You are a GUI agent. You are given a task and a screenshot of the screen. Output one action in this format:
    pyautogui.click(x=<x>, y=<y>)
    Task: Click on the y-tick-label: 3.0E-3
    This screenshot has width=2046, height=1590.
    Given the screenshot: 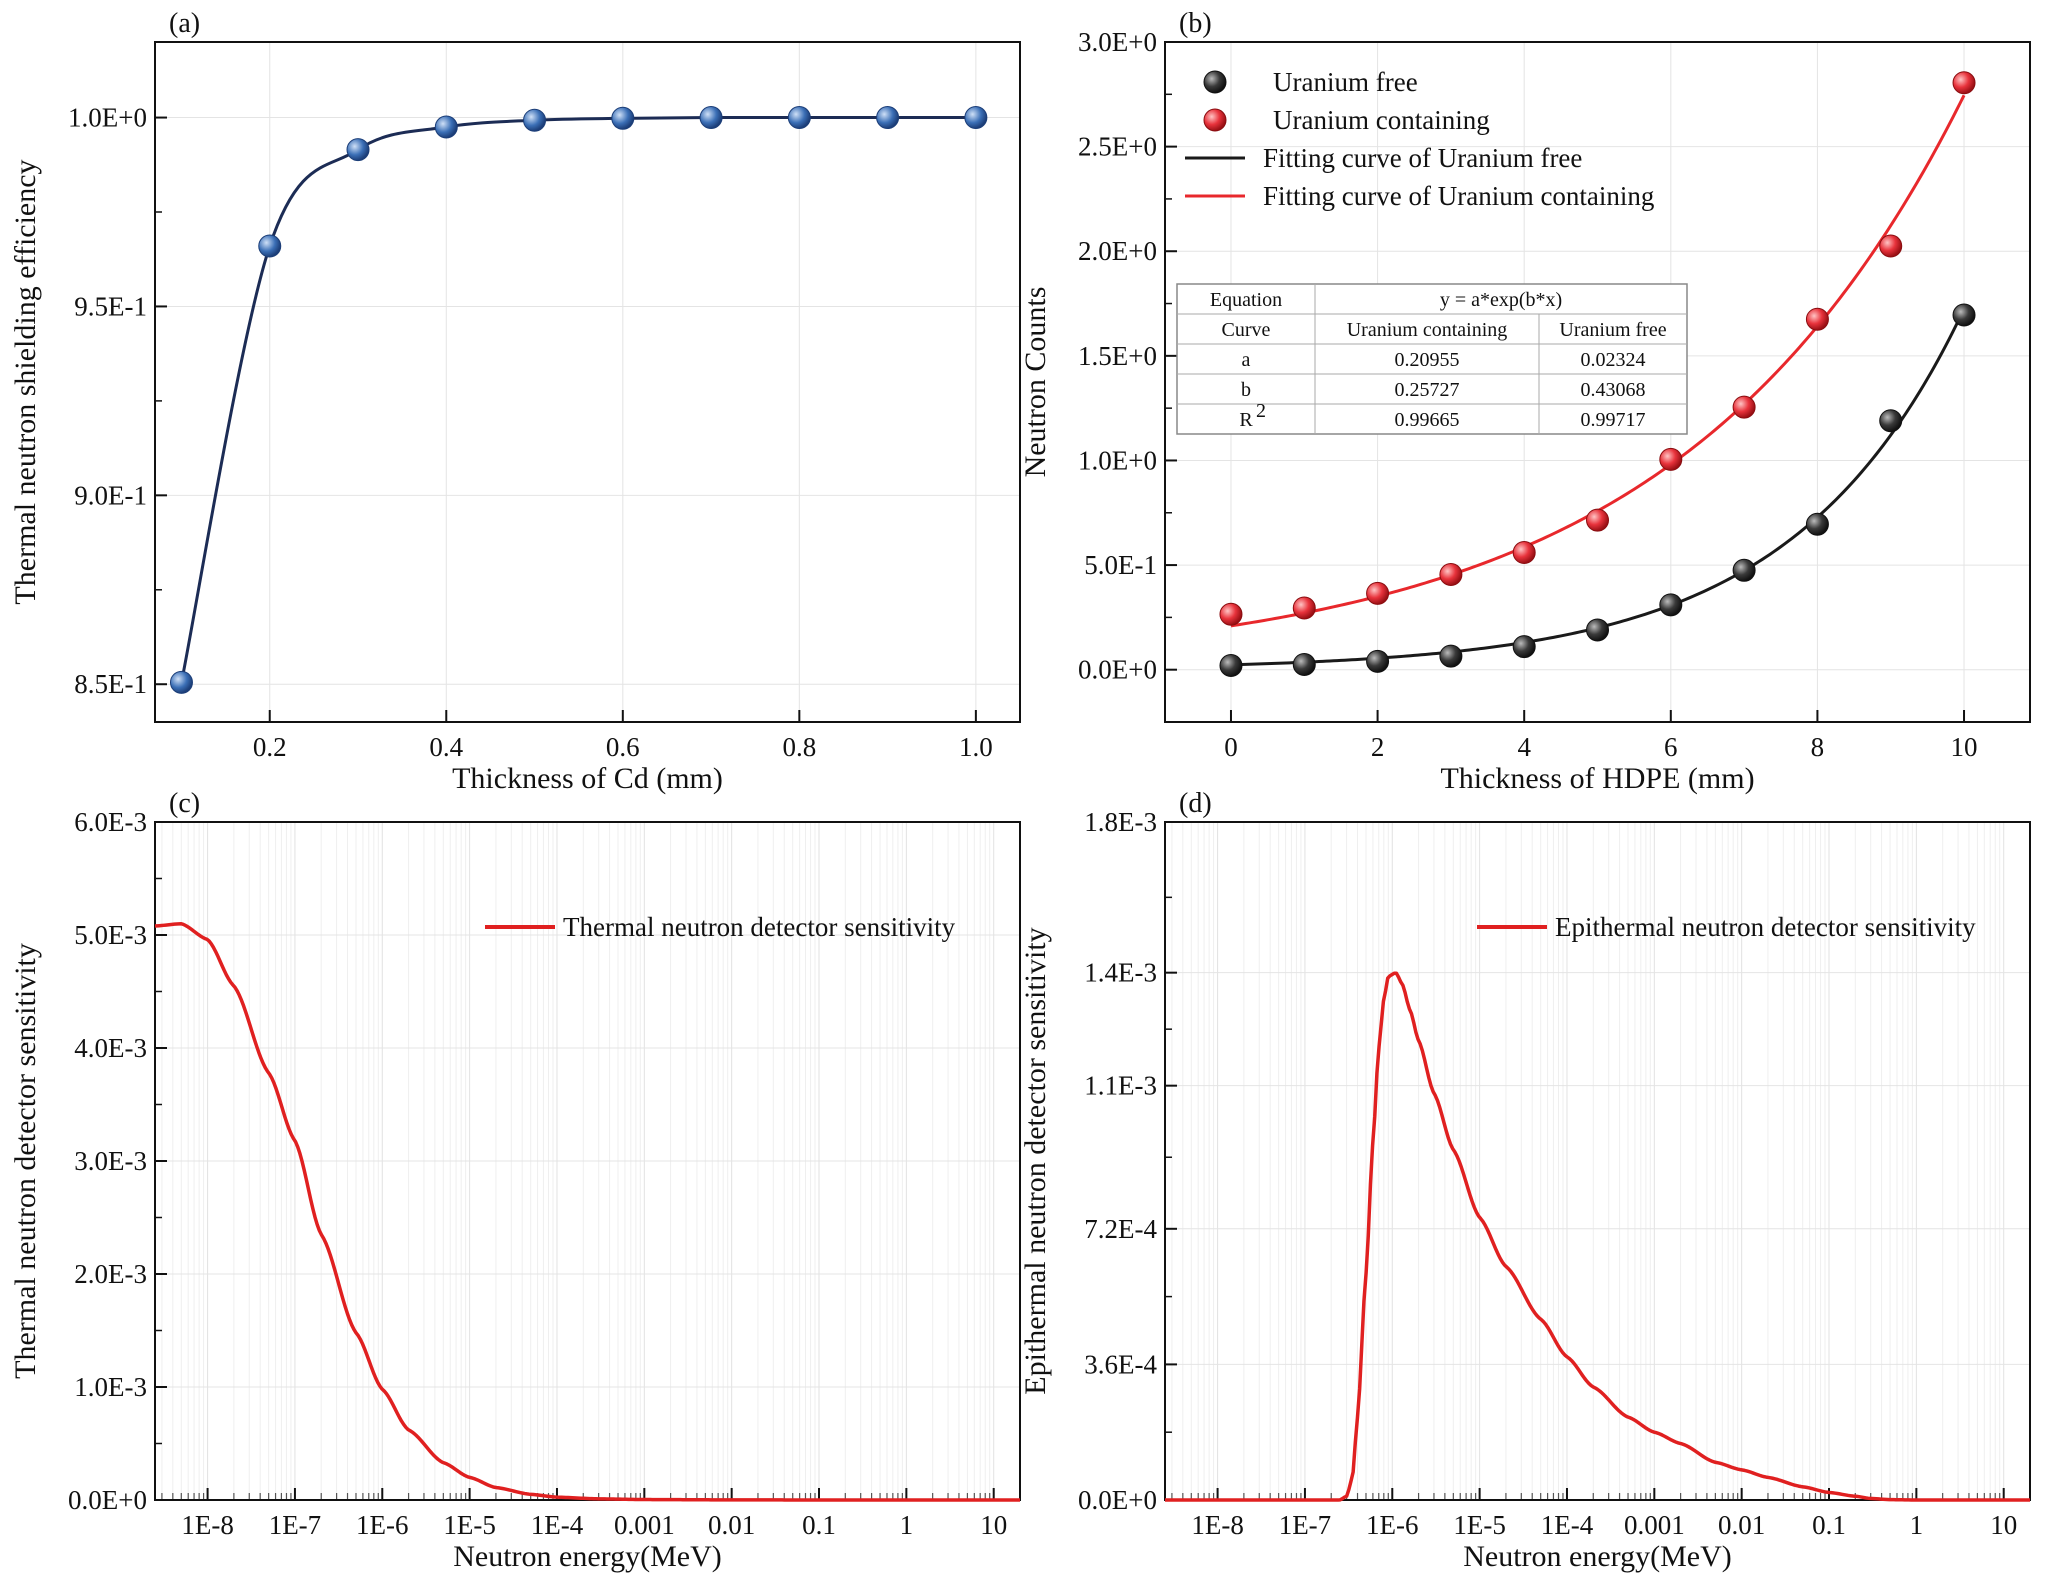 What is the action you would take?
    pyautogui.click(x=110, y=1161)
    